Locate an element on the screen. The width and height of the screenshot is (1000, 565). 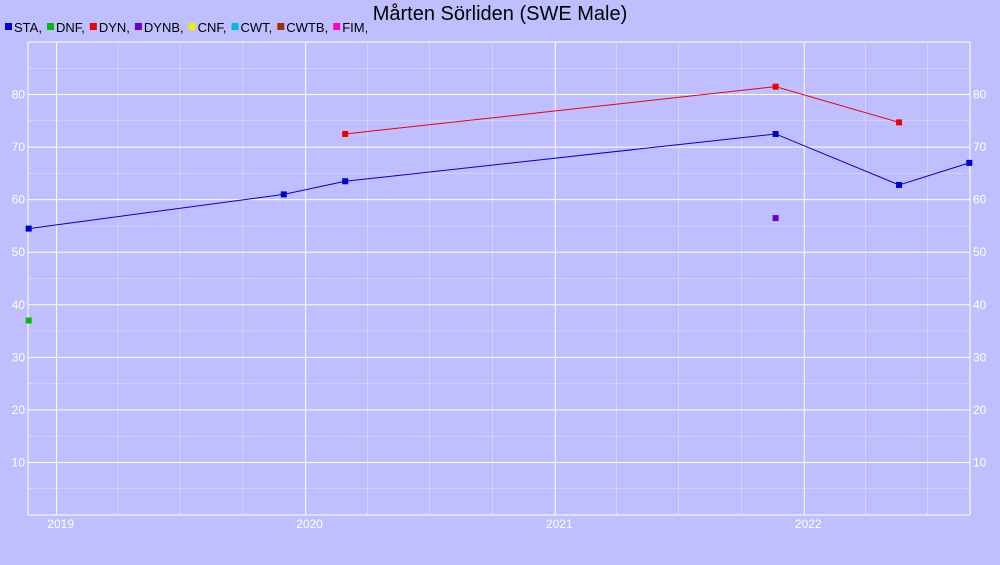
legend-label-3: DYNB, is located at coordinates (164, 27).